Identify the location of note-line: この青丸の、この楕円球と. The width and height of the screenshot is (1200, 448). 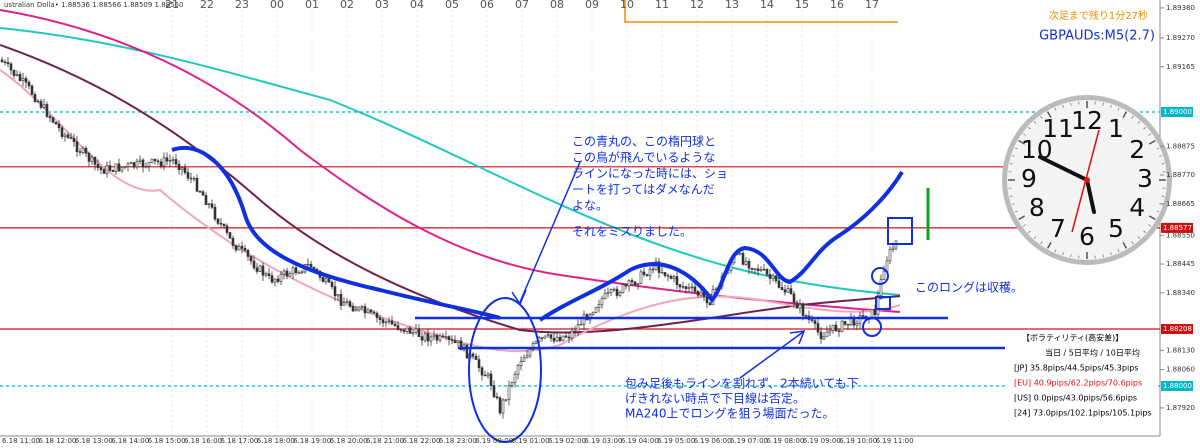
(644, 142).